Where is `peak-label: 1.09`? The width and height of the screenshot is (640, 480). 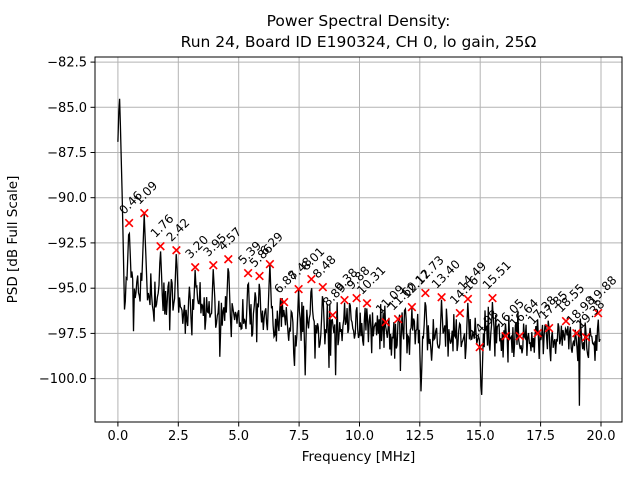 peak-label: 1.09 is located at coordinates (146, 192).